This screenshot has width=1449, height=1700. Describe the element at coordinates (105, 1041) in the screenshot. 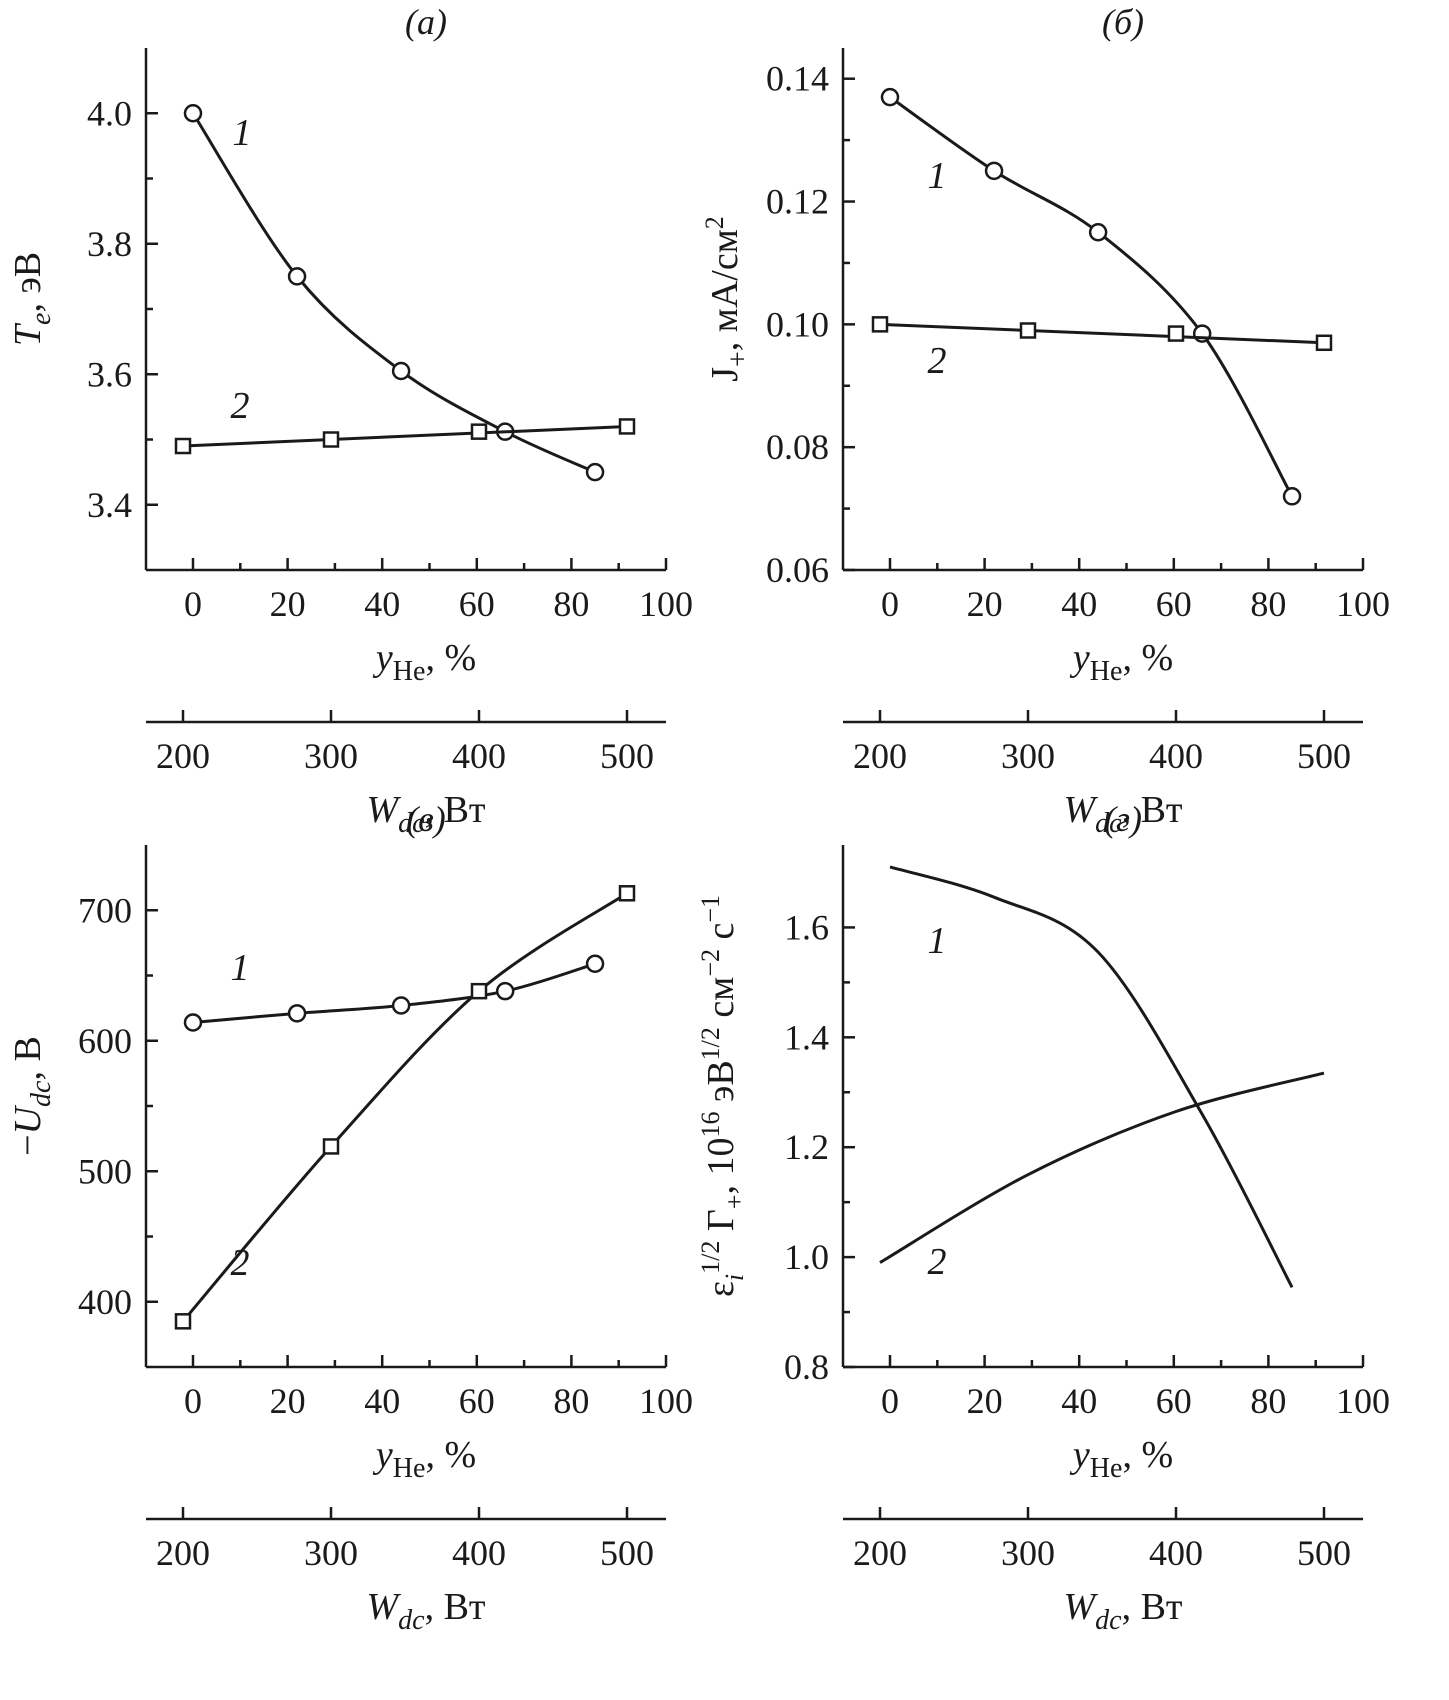

I see `y-tick-label: 600` at that location.